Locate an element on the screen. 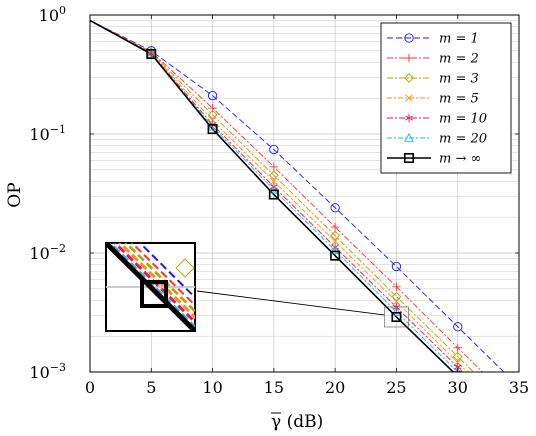 This screenshot has height=436, width=536. x-tick-label: 0 is located at coordinates (90, 387).